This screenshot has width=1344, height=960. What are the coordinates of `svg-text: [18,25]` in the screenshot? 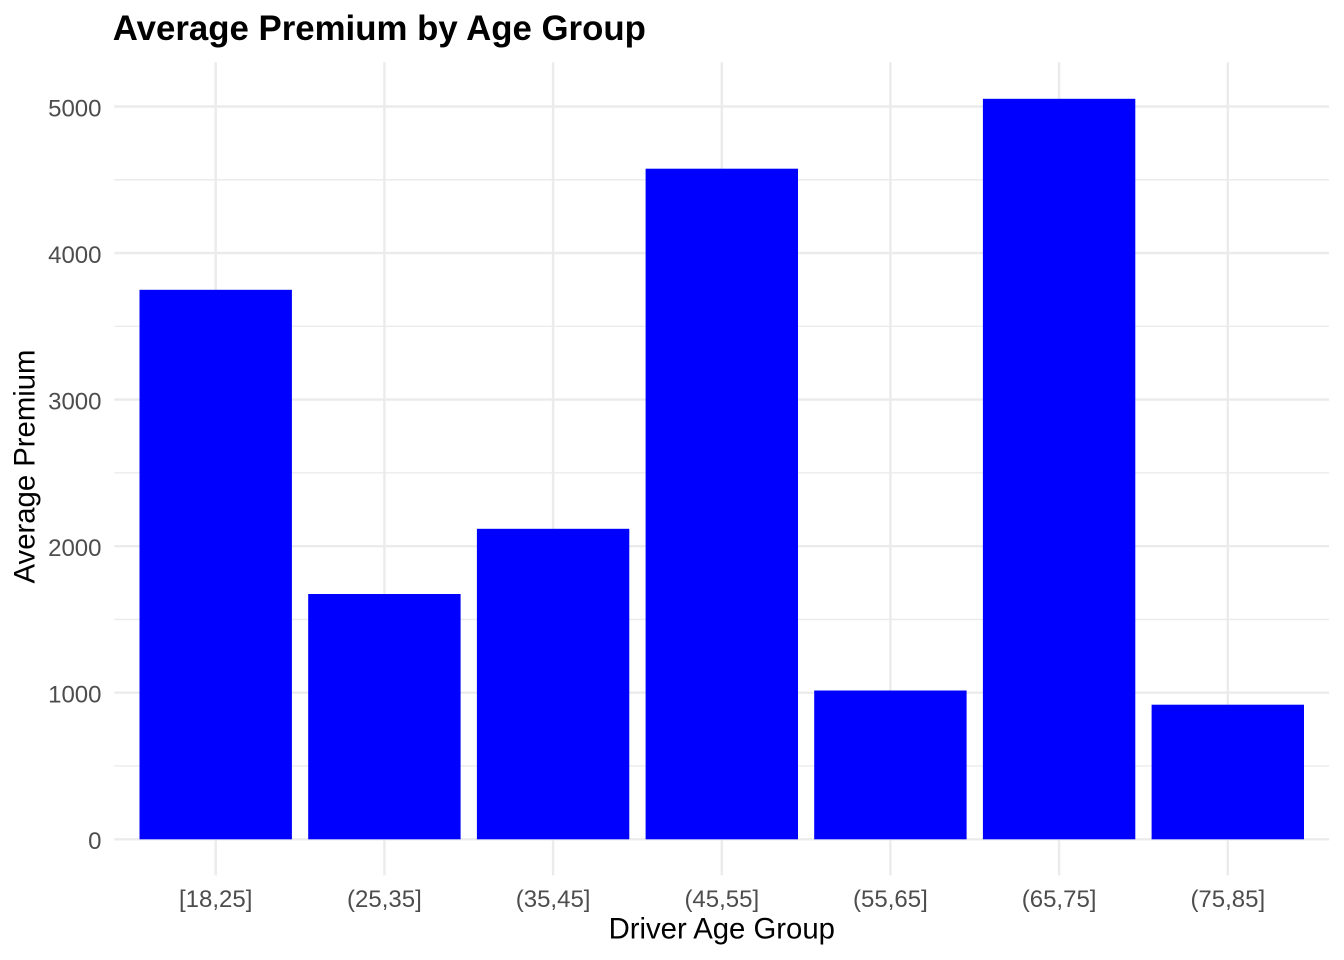 It's located at (215, 899).